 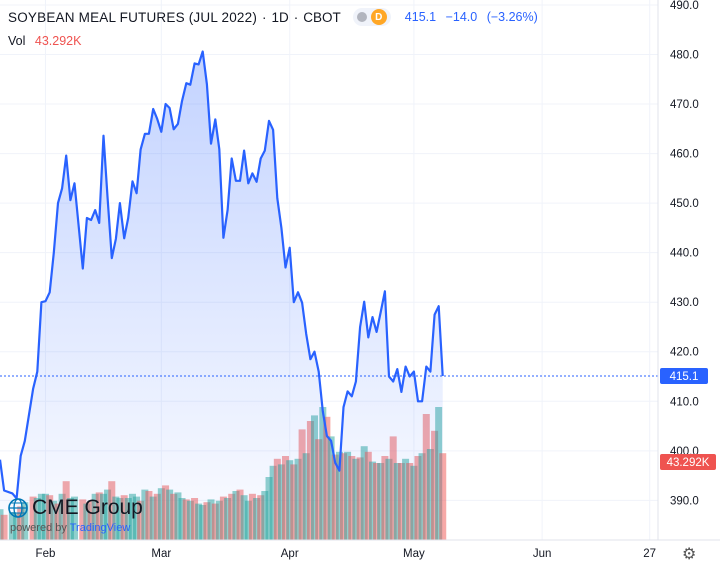 I want to click on volume-tag: 43.292K, so click(x=688, y=462).